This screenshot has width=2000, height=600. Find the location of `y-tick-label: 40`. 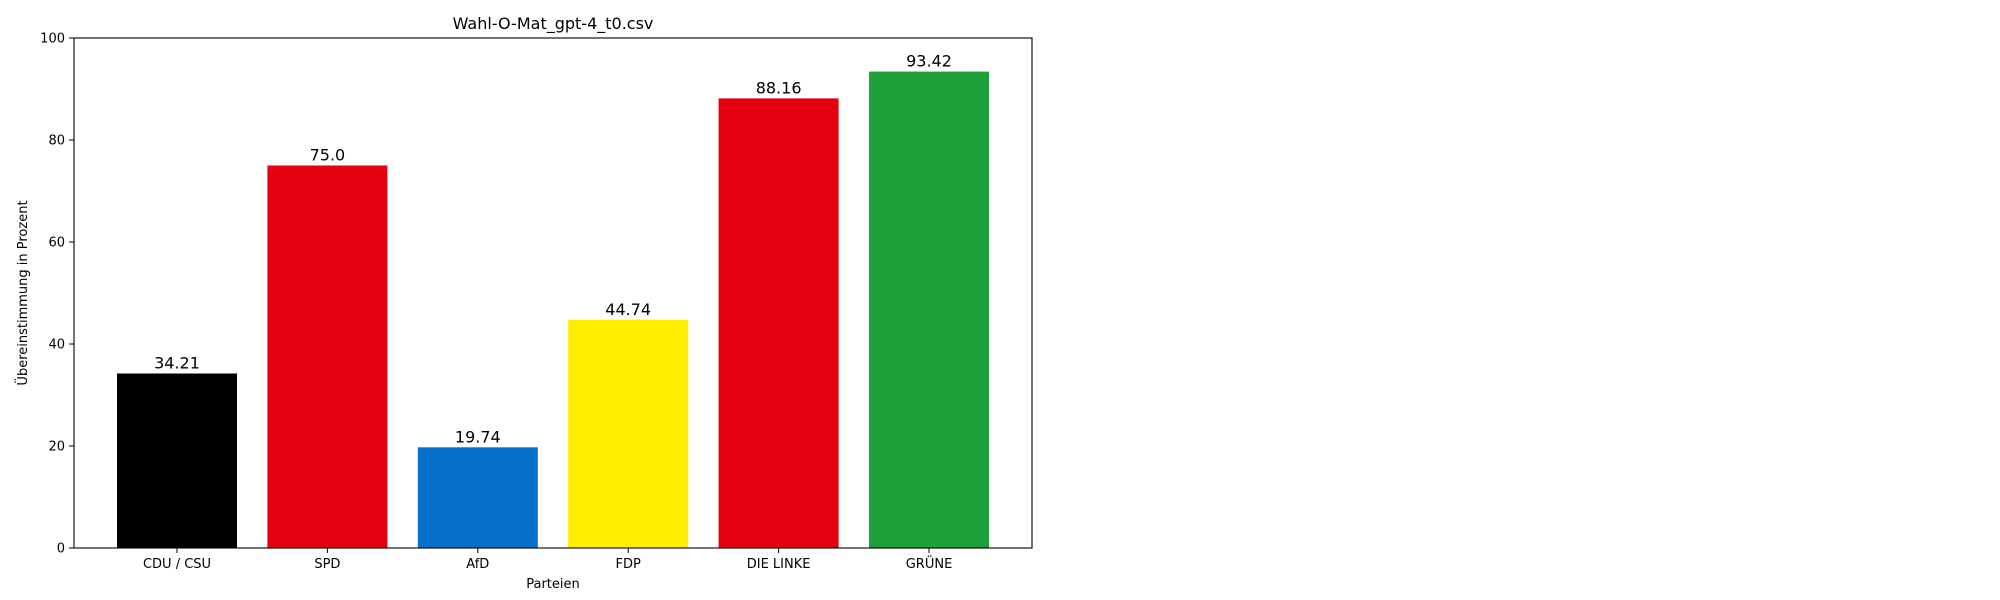

y-tick-label: 40 is located at coordinates (56, 345).